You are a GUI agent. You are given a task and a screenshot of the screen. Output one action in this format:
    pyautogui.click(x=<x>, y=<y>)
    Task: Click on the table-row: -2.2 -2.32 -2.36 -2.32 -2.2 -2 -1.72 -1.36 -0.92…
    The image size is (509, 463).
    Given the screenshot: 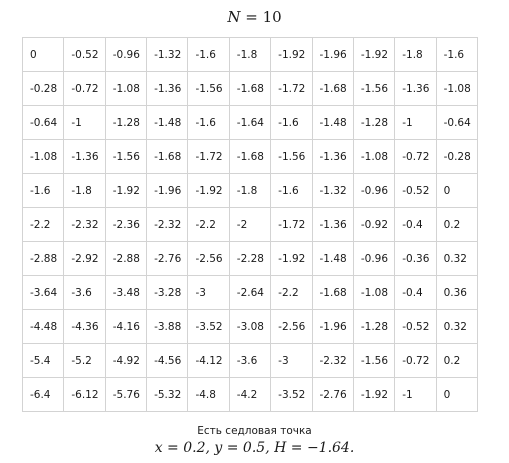 What is the action you would take?
    pyautogui.click(x=250, y=224)
    